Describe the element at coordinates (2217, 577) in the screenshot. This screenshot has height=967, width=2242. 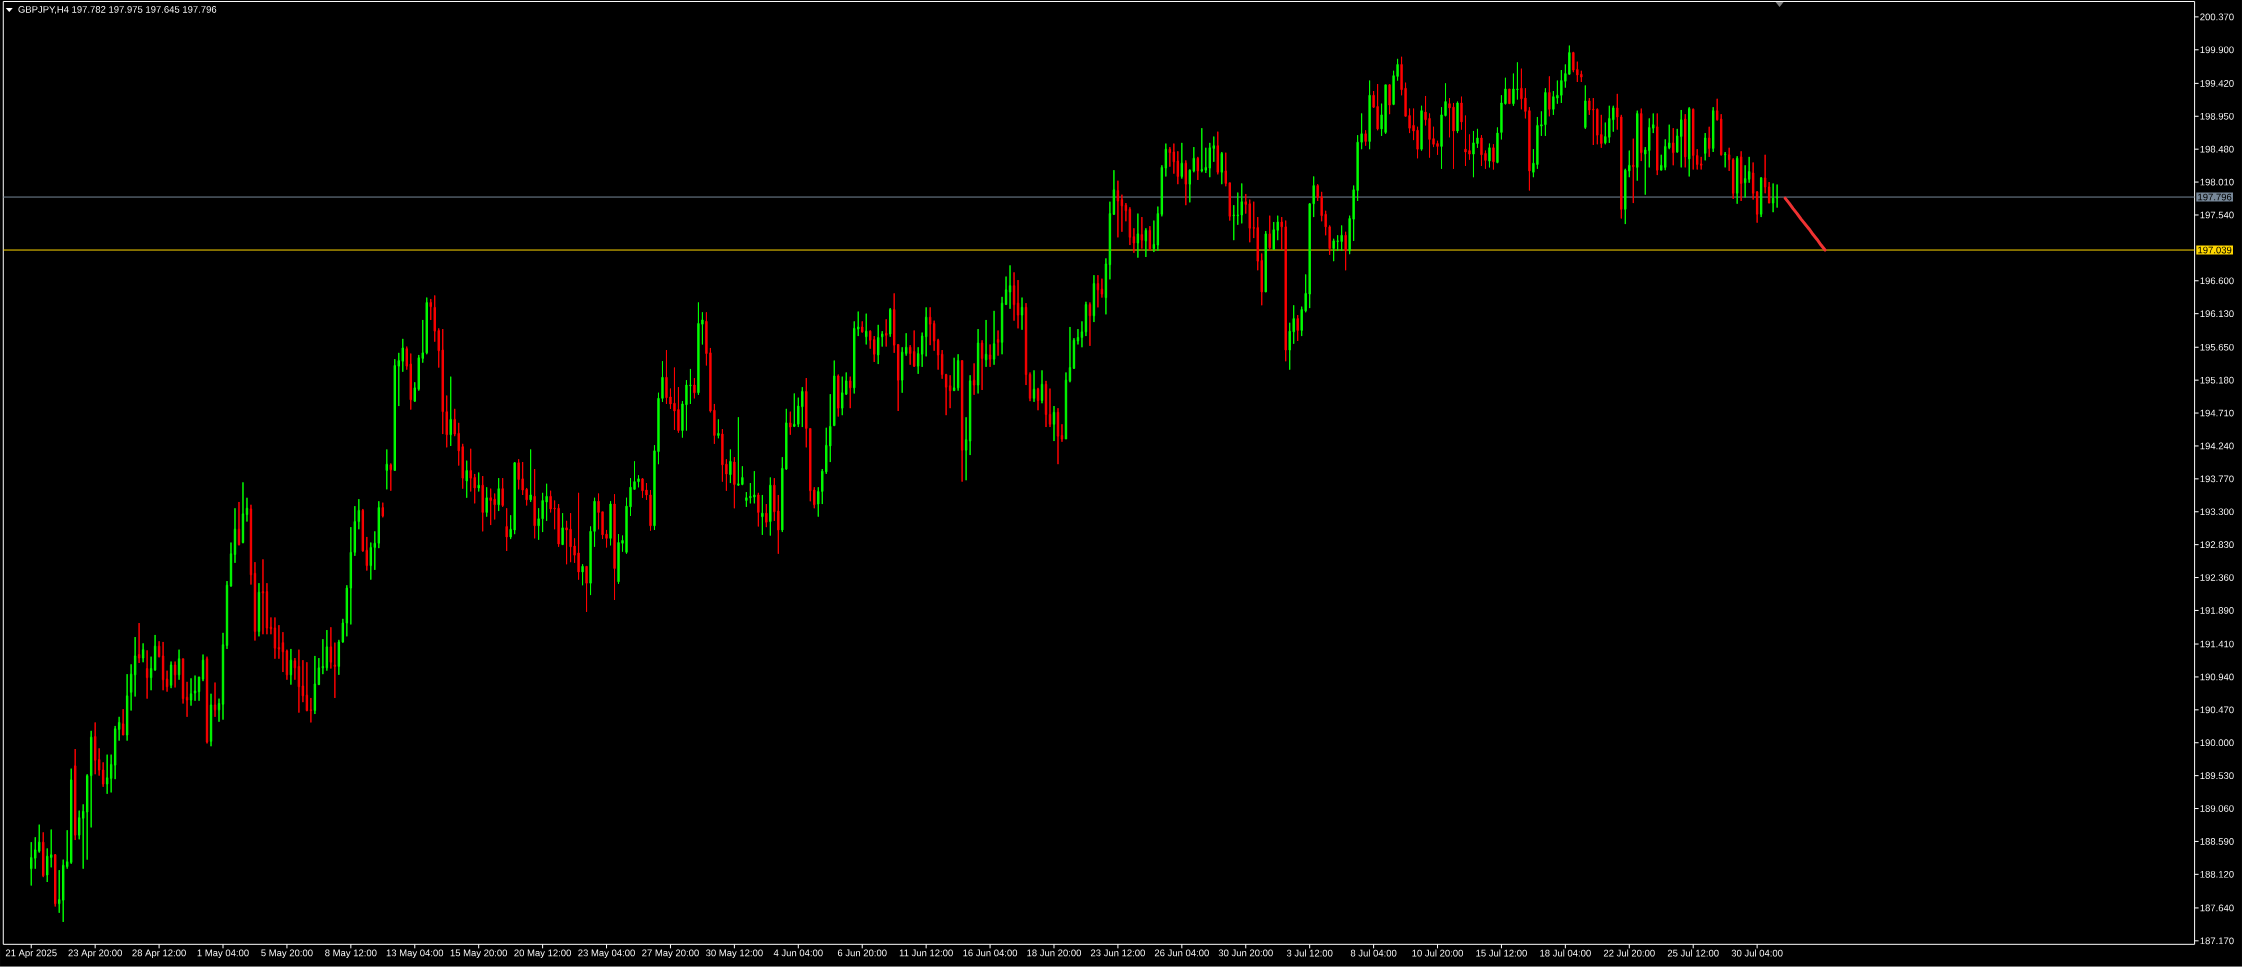
I see `y-tick-label: 192.360` at that location.